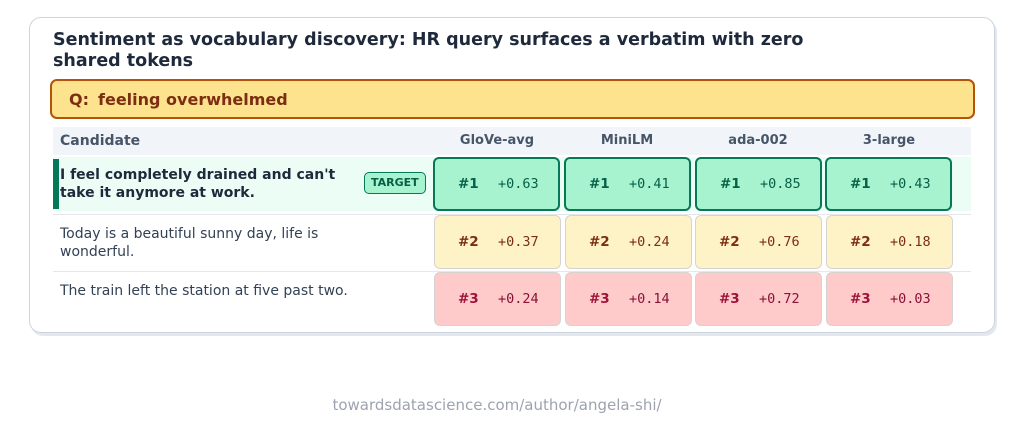 The image size is (1024, 431). I want to click on score-cell: #3 +0.03, so click(889, 299).